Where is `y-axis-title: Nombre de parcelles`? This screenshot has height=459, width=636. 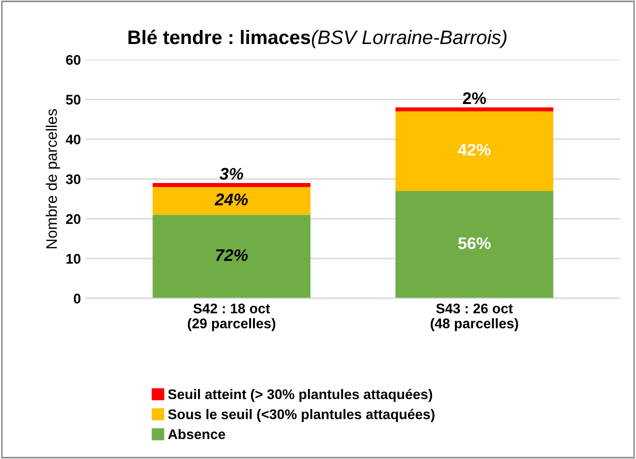
y-axis-title: Nombre de parcelles is located at coordinates (53, 178).